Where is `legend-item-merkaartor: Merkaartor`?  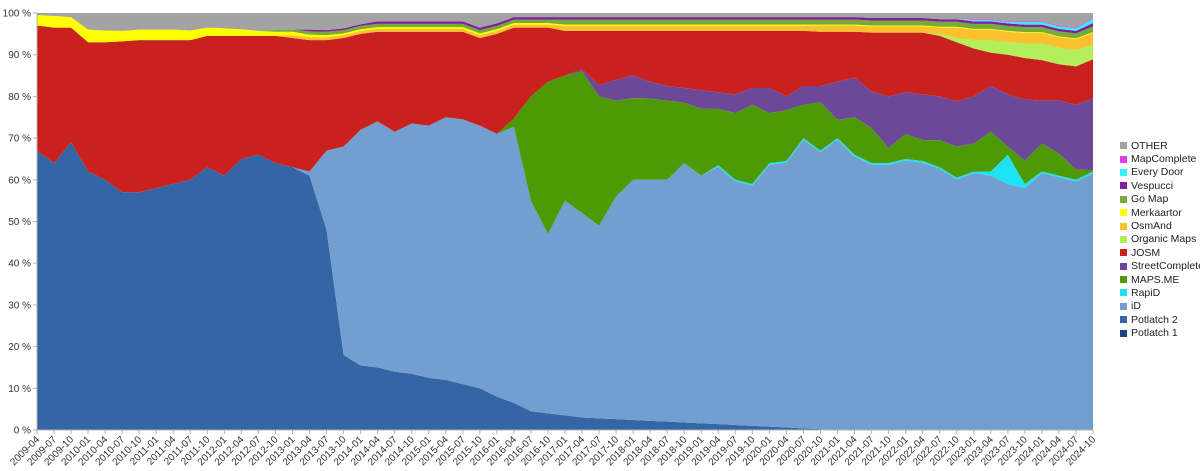 legend-item-merkaartor: Merkaartor is located at coordinates (1160, 212).